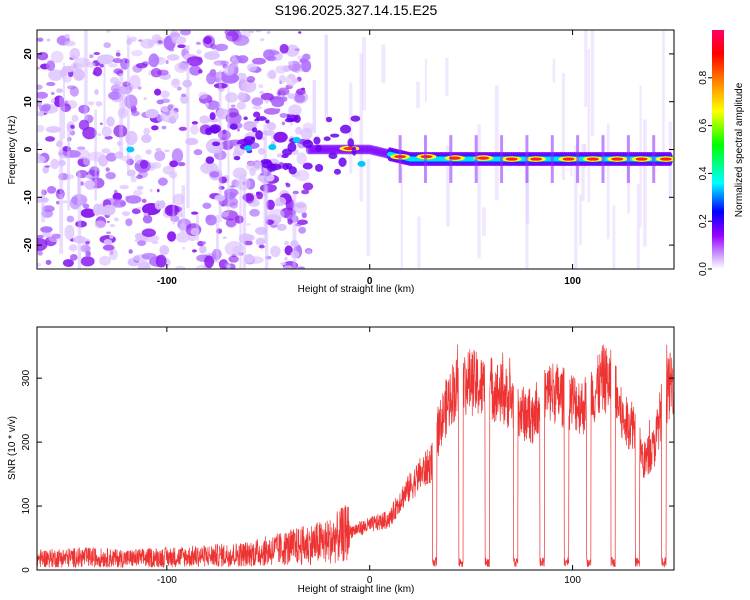  Describe the element at coordinates (572, 281) in the screenshot. I see `spectrogram-xtick-label: 100` at that location.